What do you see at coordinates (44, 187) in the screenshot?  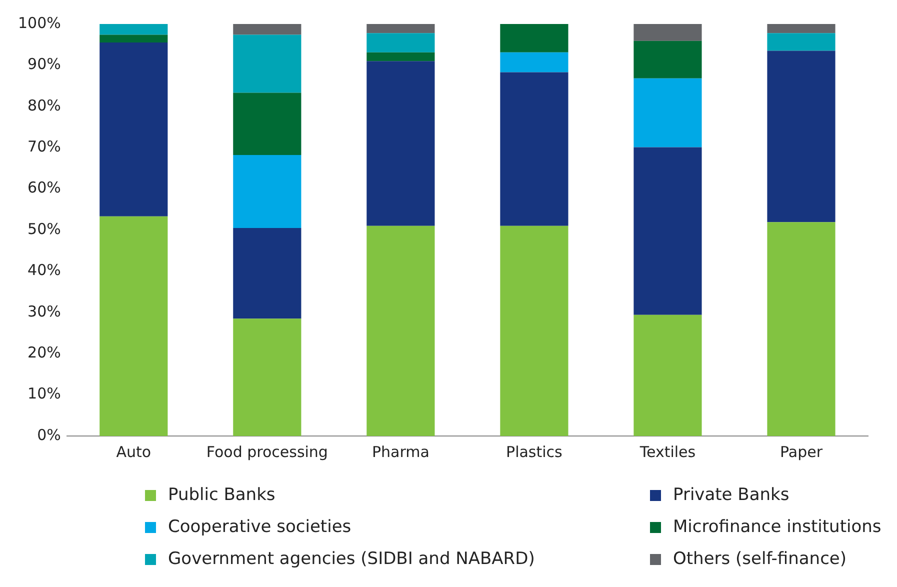 I see `y-tick-label: 60%` at bounding box center [44, 187].